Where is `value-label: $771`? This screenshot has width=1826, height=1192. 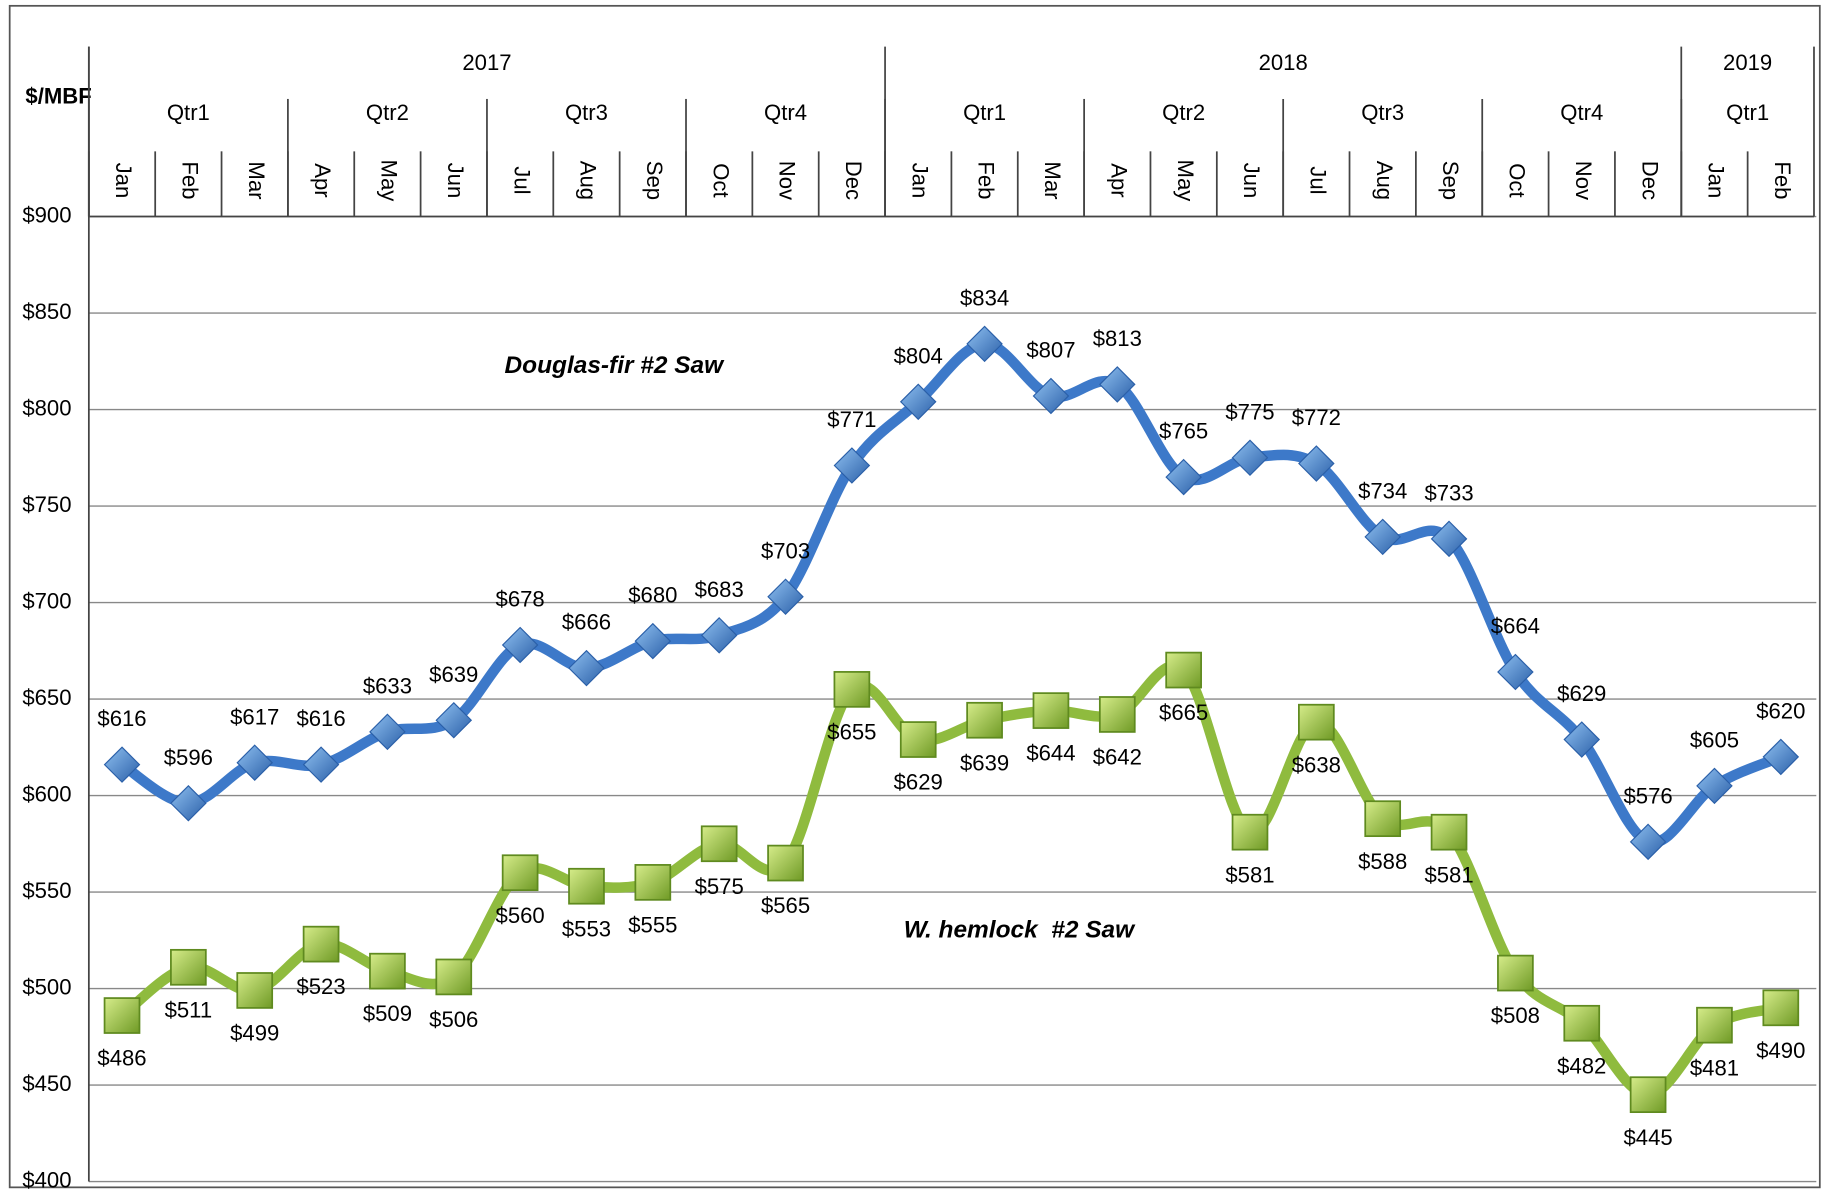
value-label: $771 is located at coordinates (851, 419).